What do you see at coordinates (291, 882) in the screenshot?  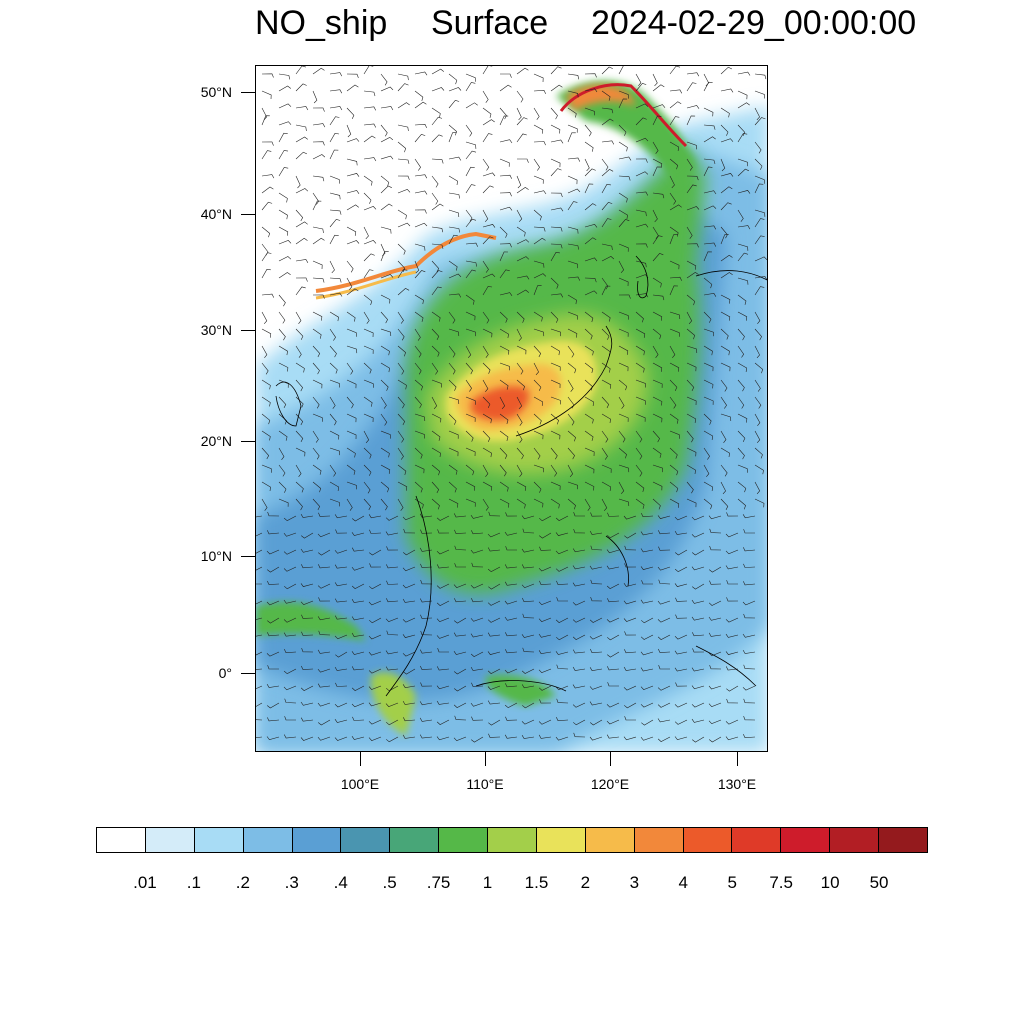 I see `colorbar-label: .3` at bounding box center [291, 882].